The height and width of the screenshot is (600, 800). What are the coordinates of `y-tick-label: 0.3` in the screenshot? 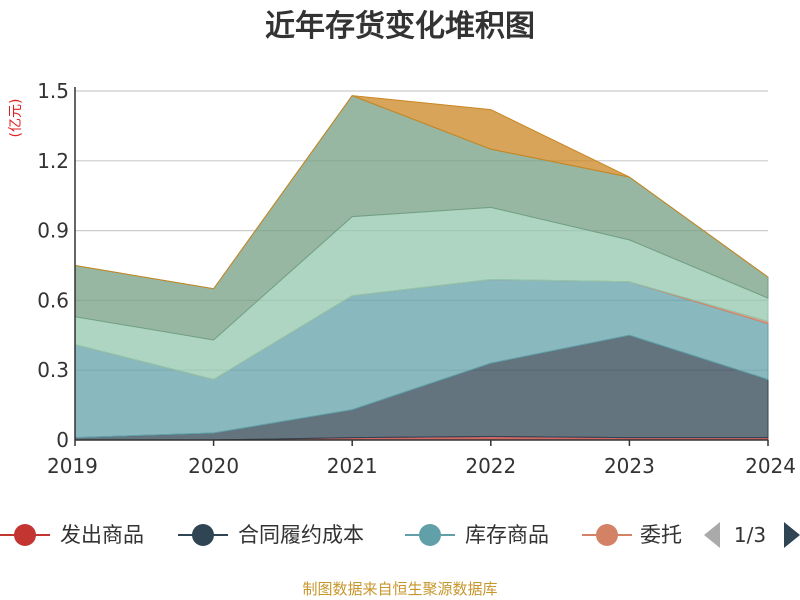 It's located at (53, 370).